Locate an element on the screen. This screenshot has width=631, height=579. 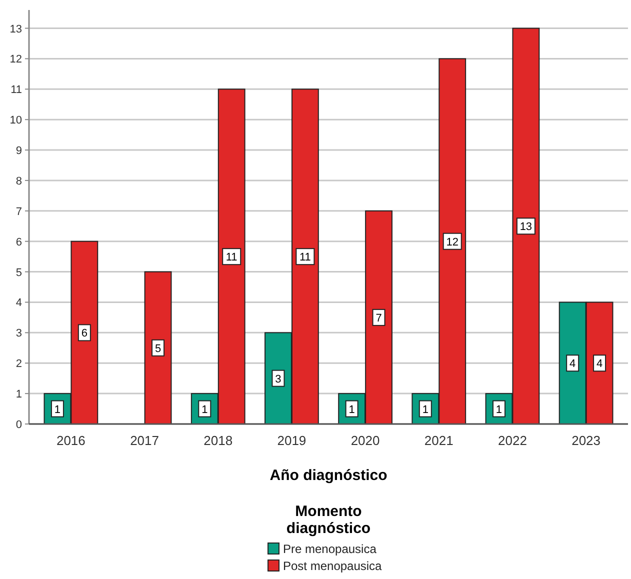
y-tick-label: 11 is located at coordinates (16, 90).